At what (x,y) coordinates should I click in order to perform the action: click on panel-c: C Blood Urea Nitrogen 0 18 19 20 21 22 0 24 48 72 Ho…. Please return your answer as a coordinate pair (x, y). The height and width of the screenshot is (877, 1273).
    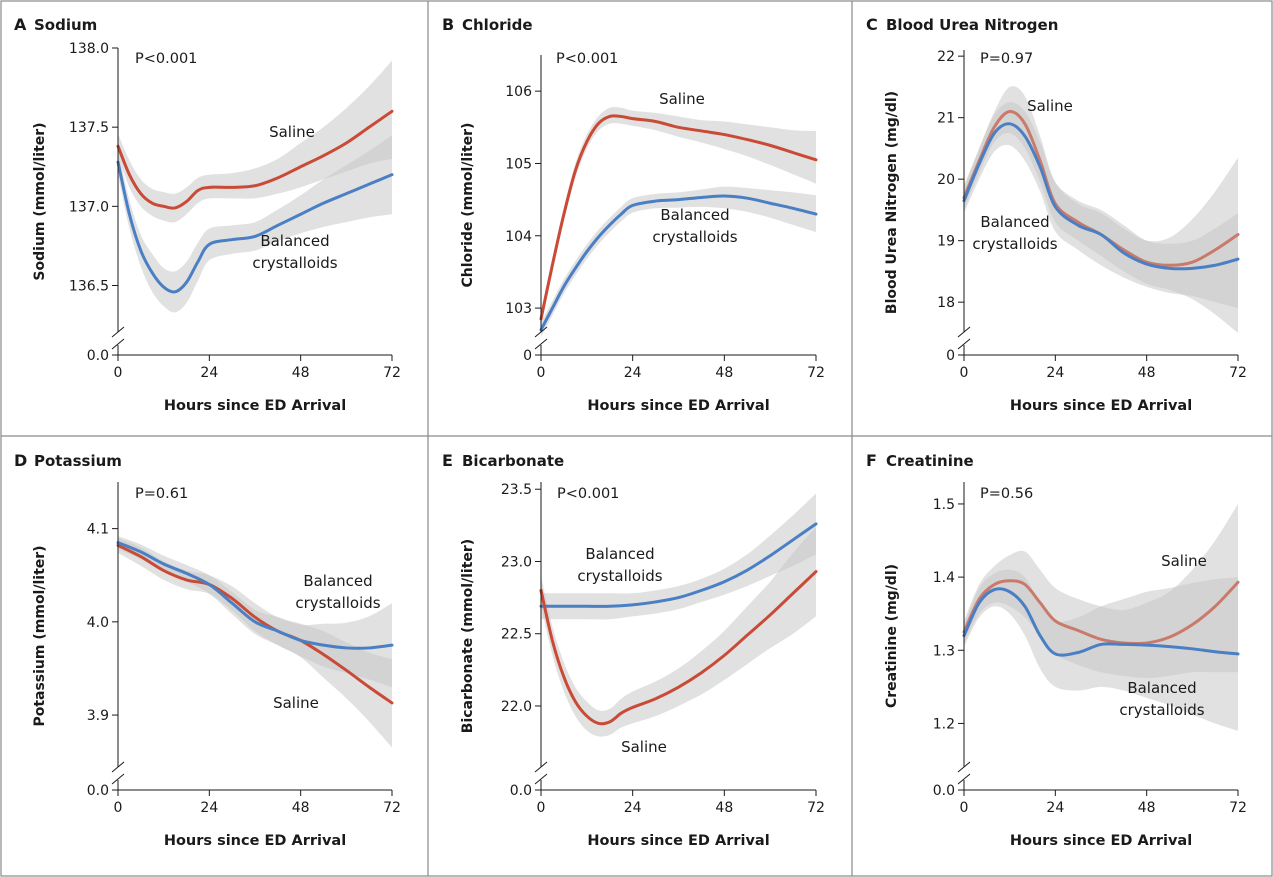
    Looking at the image, I should click on (1056, 214).